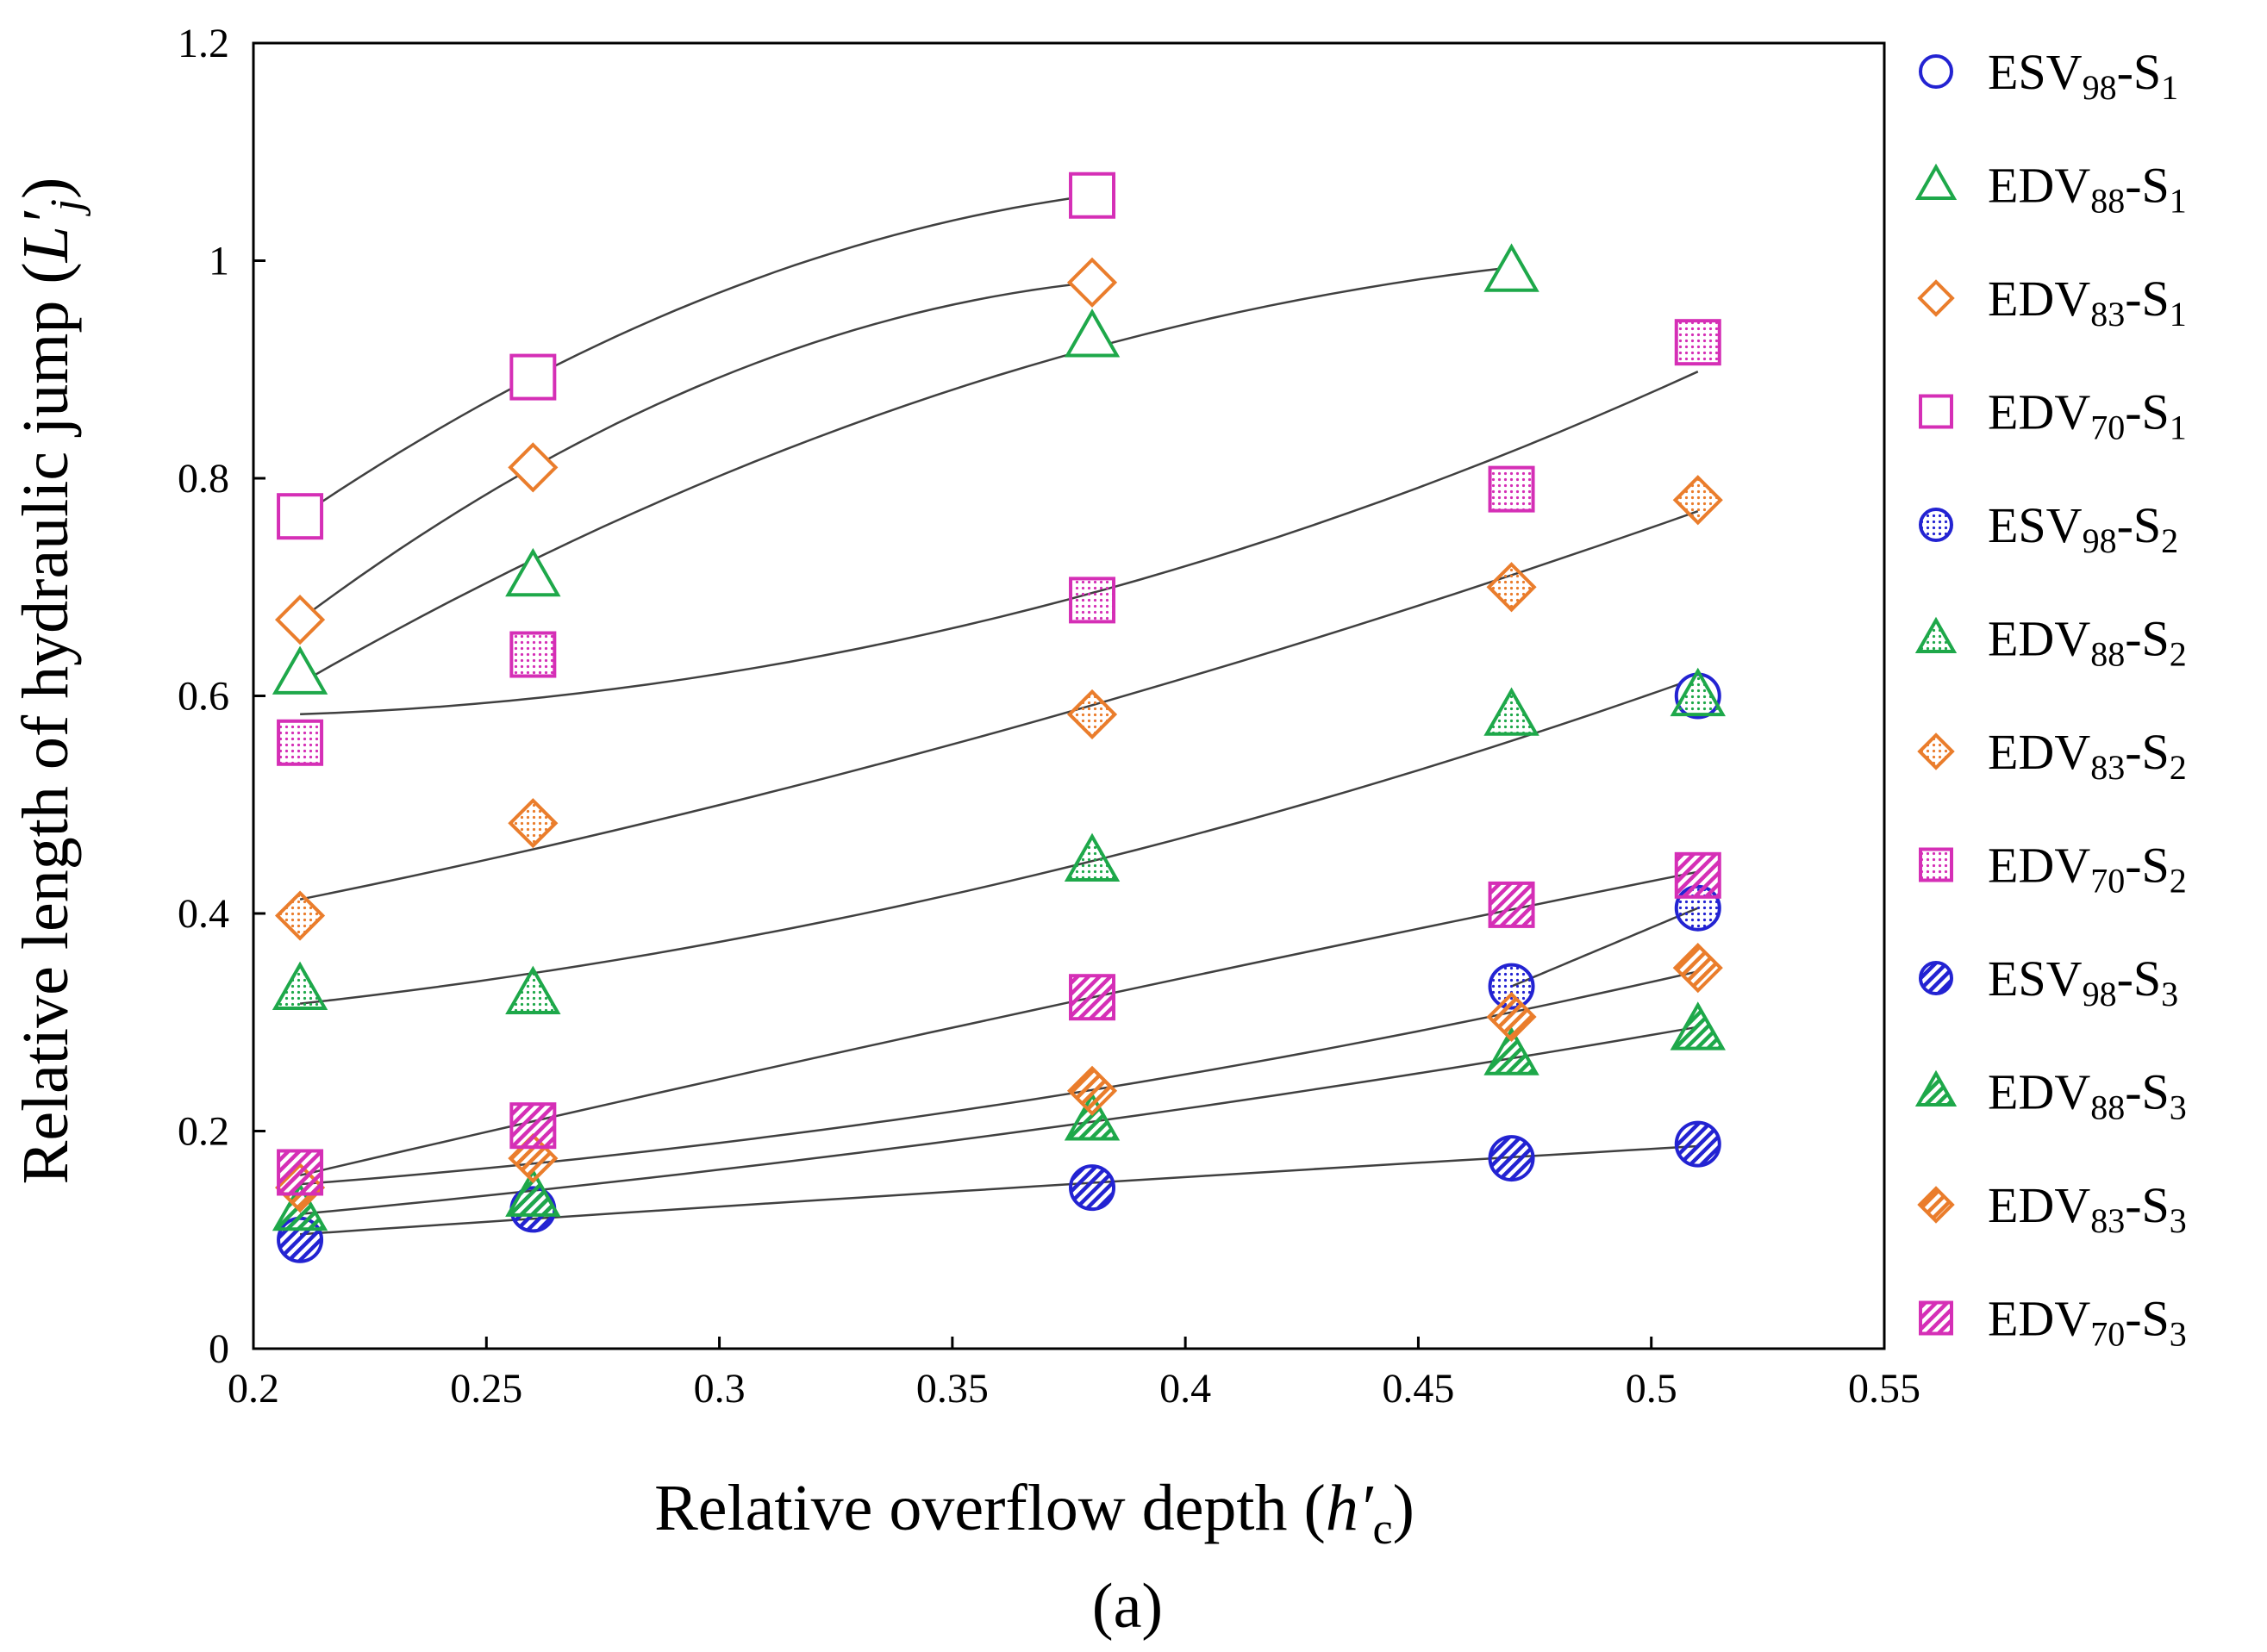  I want to click on trend-line-EDV83-S2, so click(999, 705).